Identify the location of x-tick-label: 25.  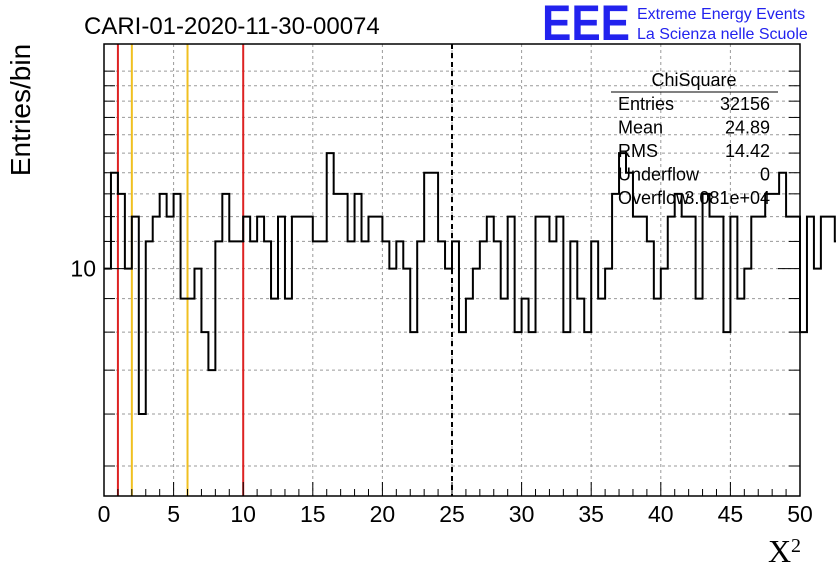
(452, 514).